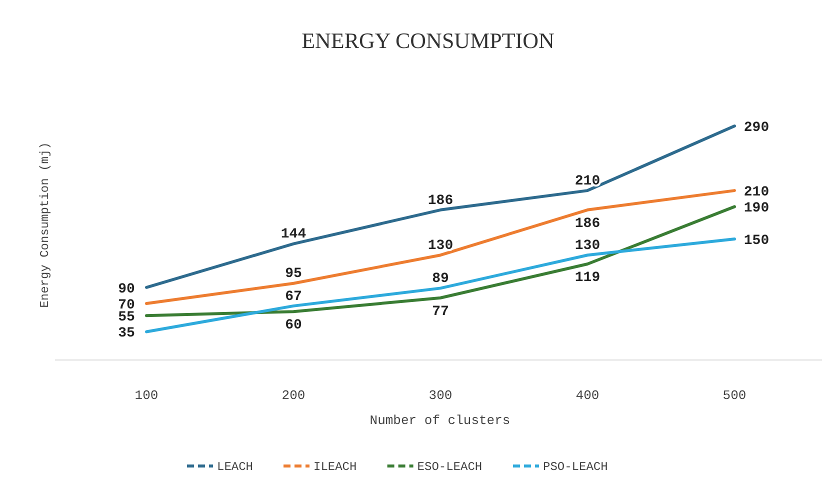 Image resolution: width=831 pixels, height=483 pixels. I want to click on x-tick-label: 500, so click(734, 396).